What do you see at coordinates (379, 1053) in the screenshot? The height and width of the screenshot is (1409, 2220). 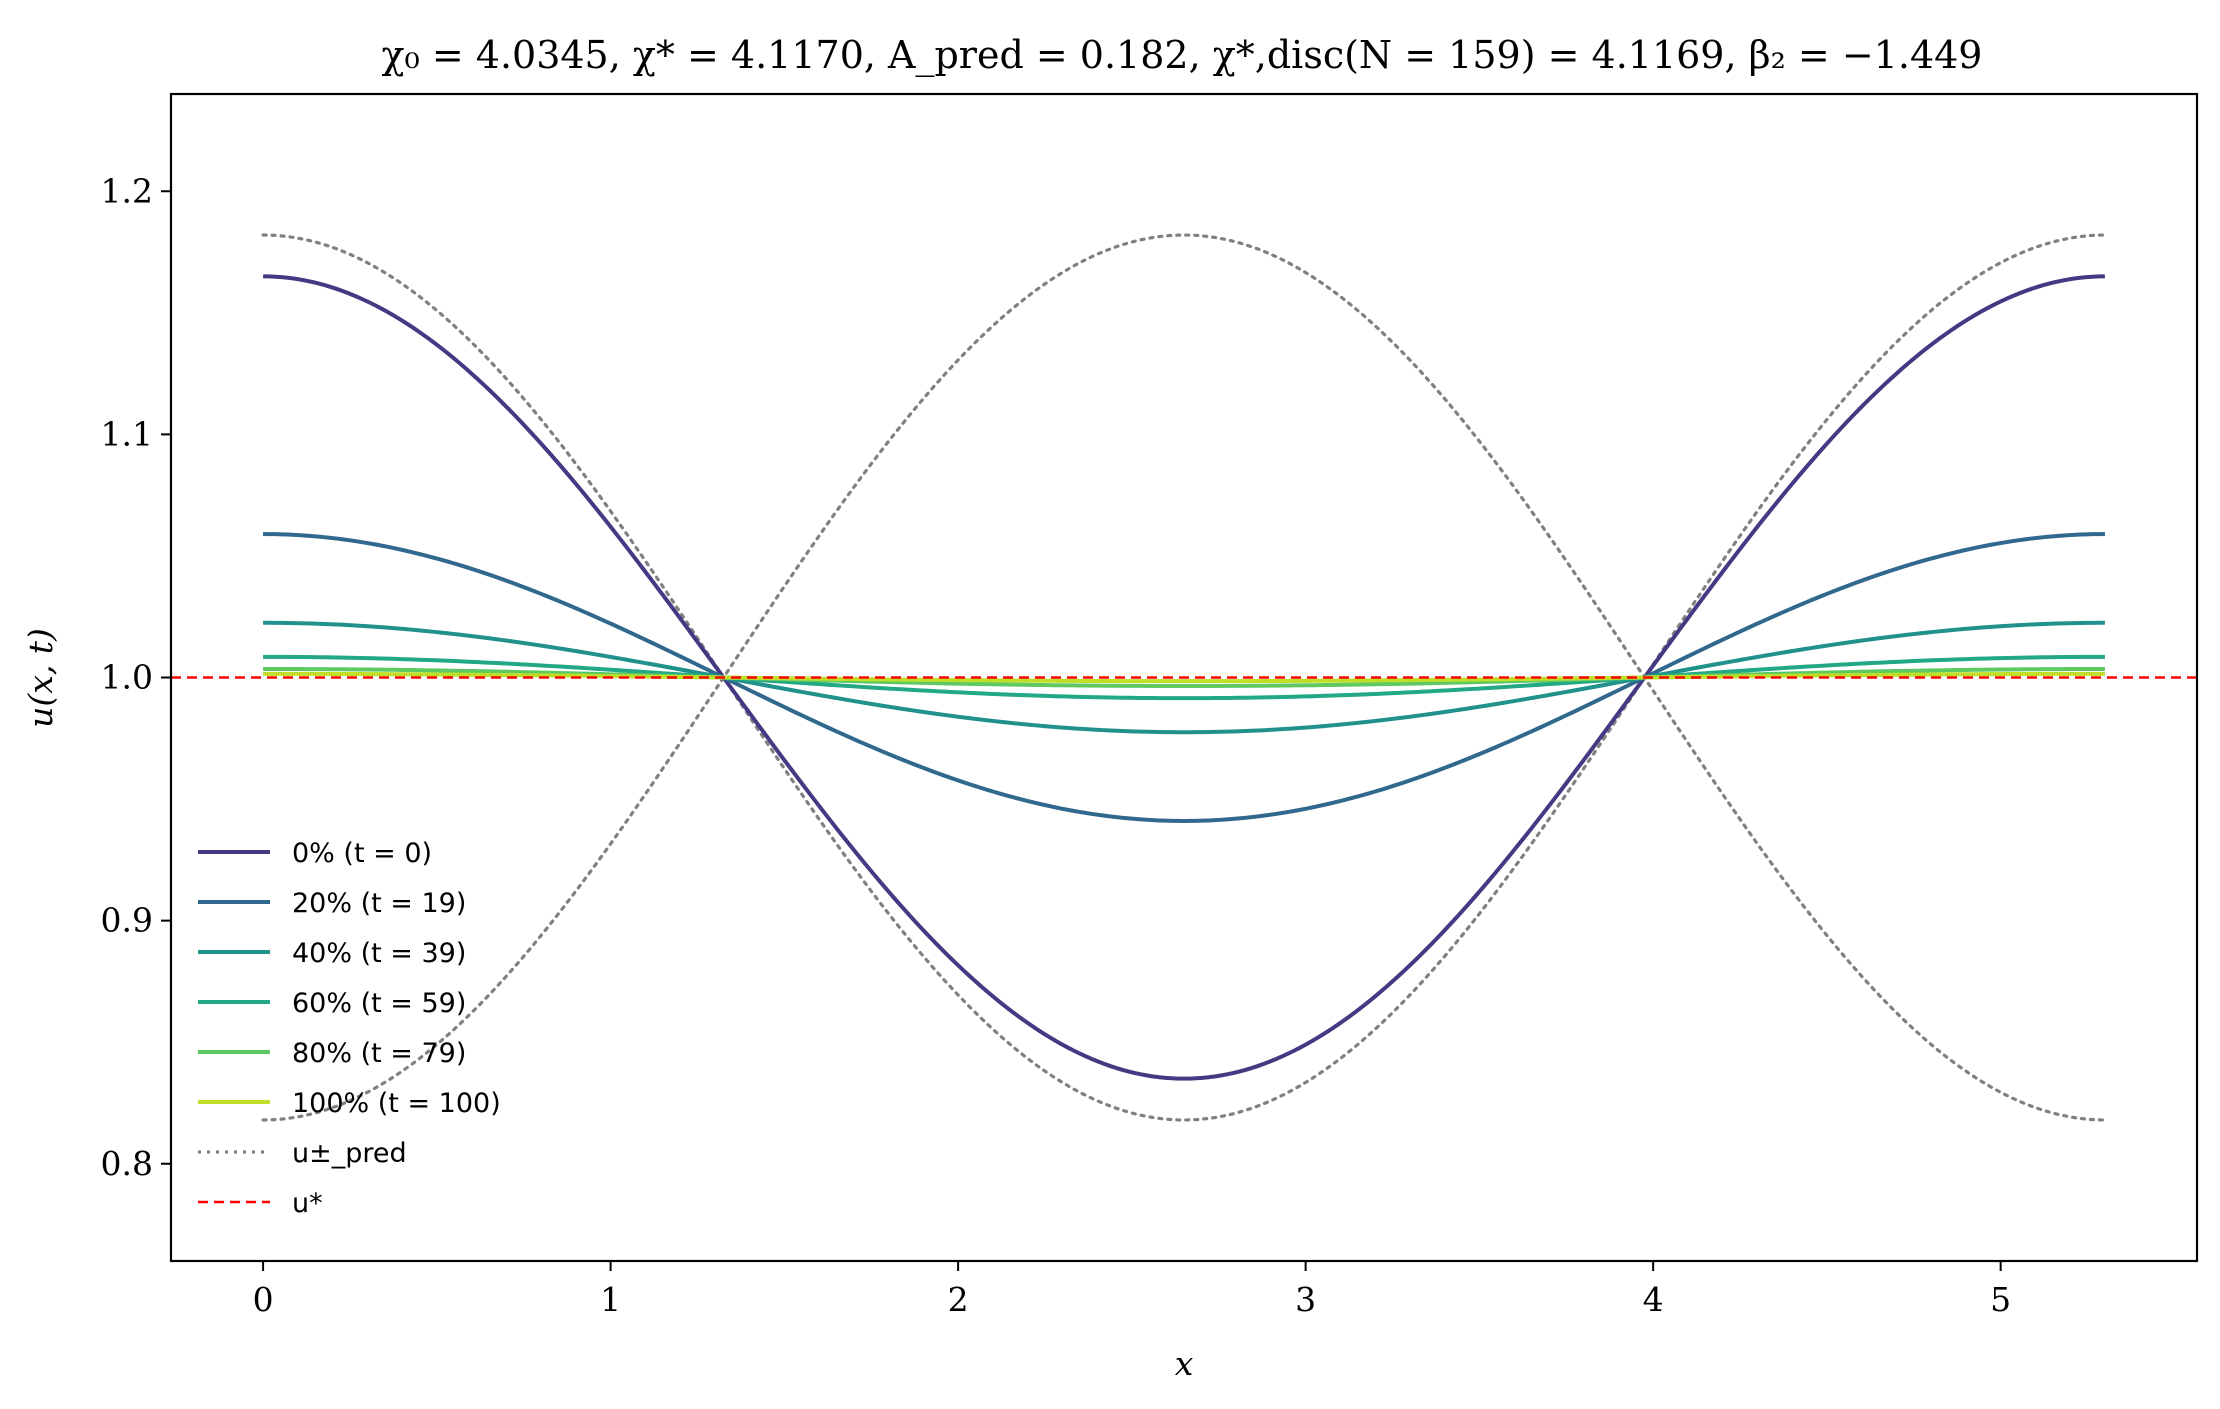 I see `legend-label: 80% (t = 79)` at bounding box center [379, 1053].